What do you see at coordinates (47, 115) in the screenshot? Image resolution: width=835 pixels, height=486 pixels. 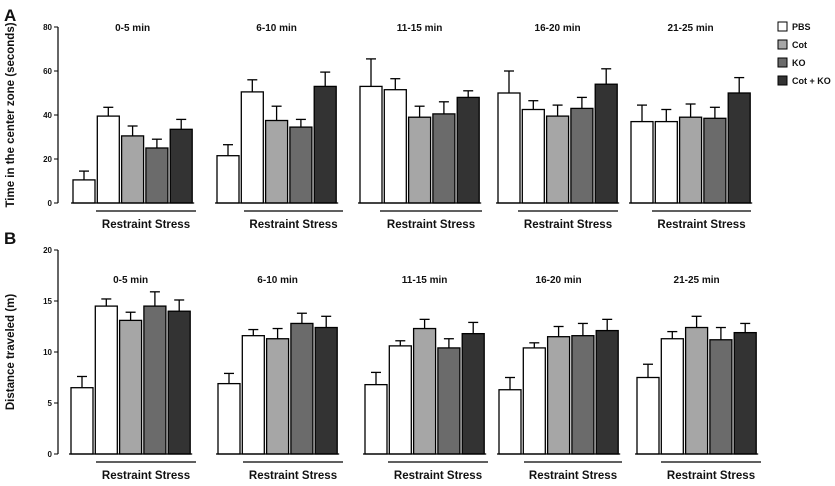 I see `y-tick-label: 40` at bounding box center [47, 115].